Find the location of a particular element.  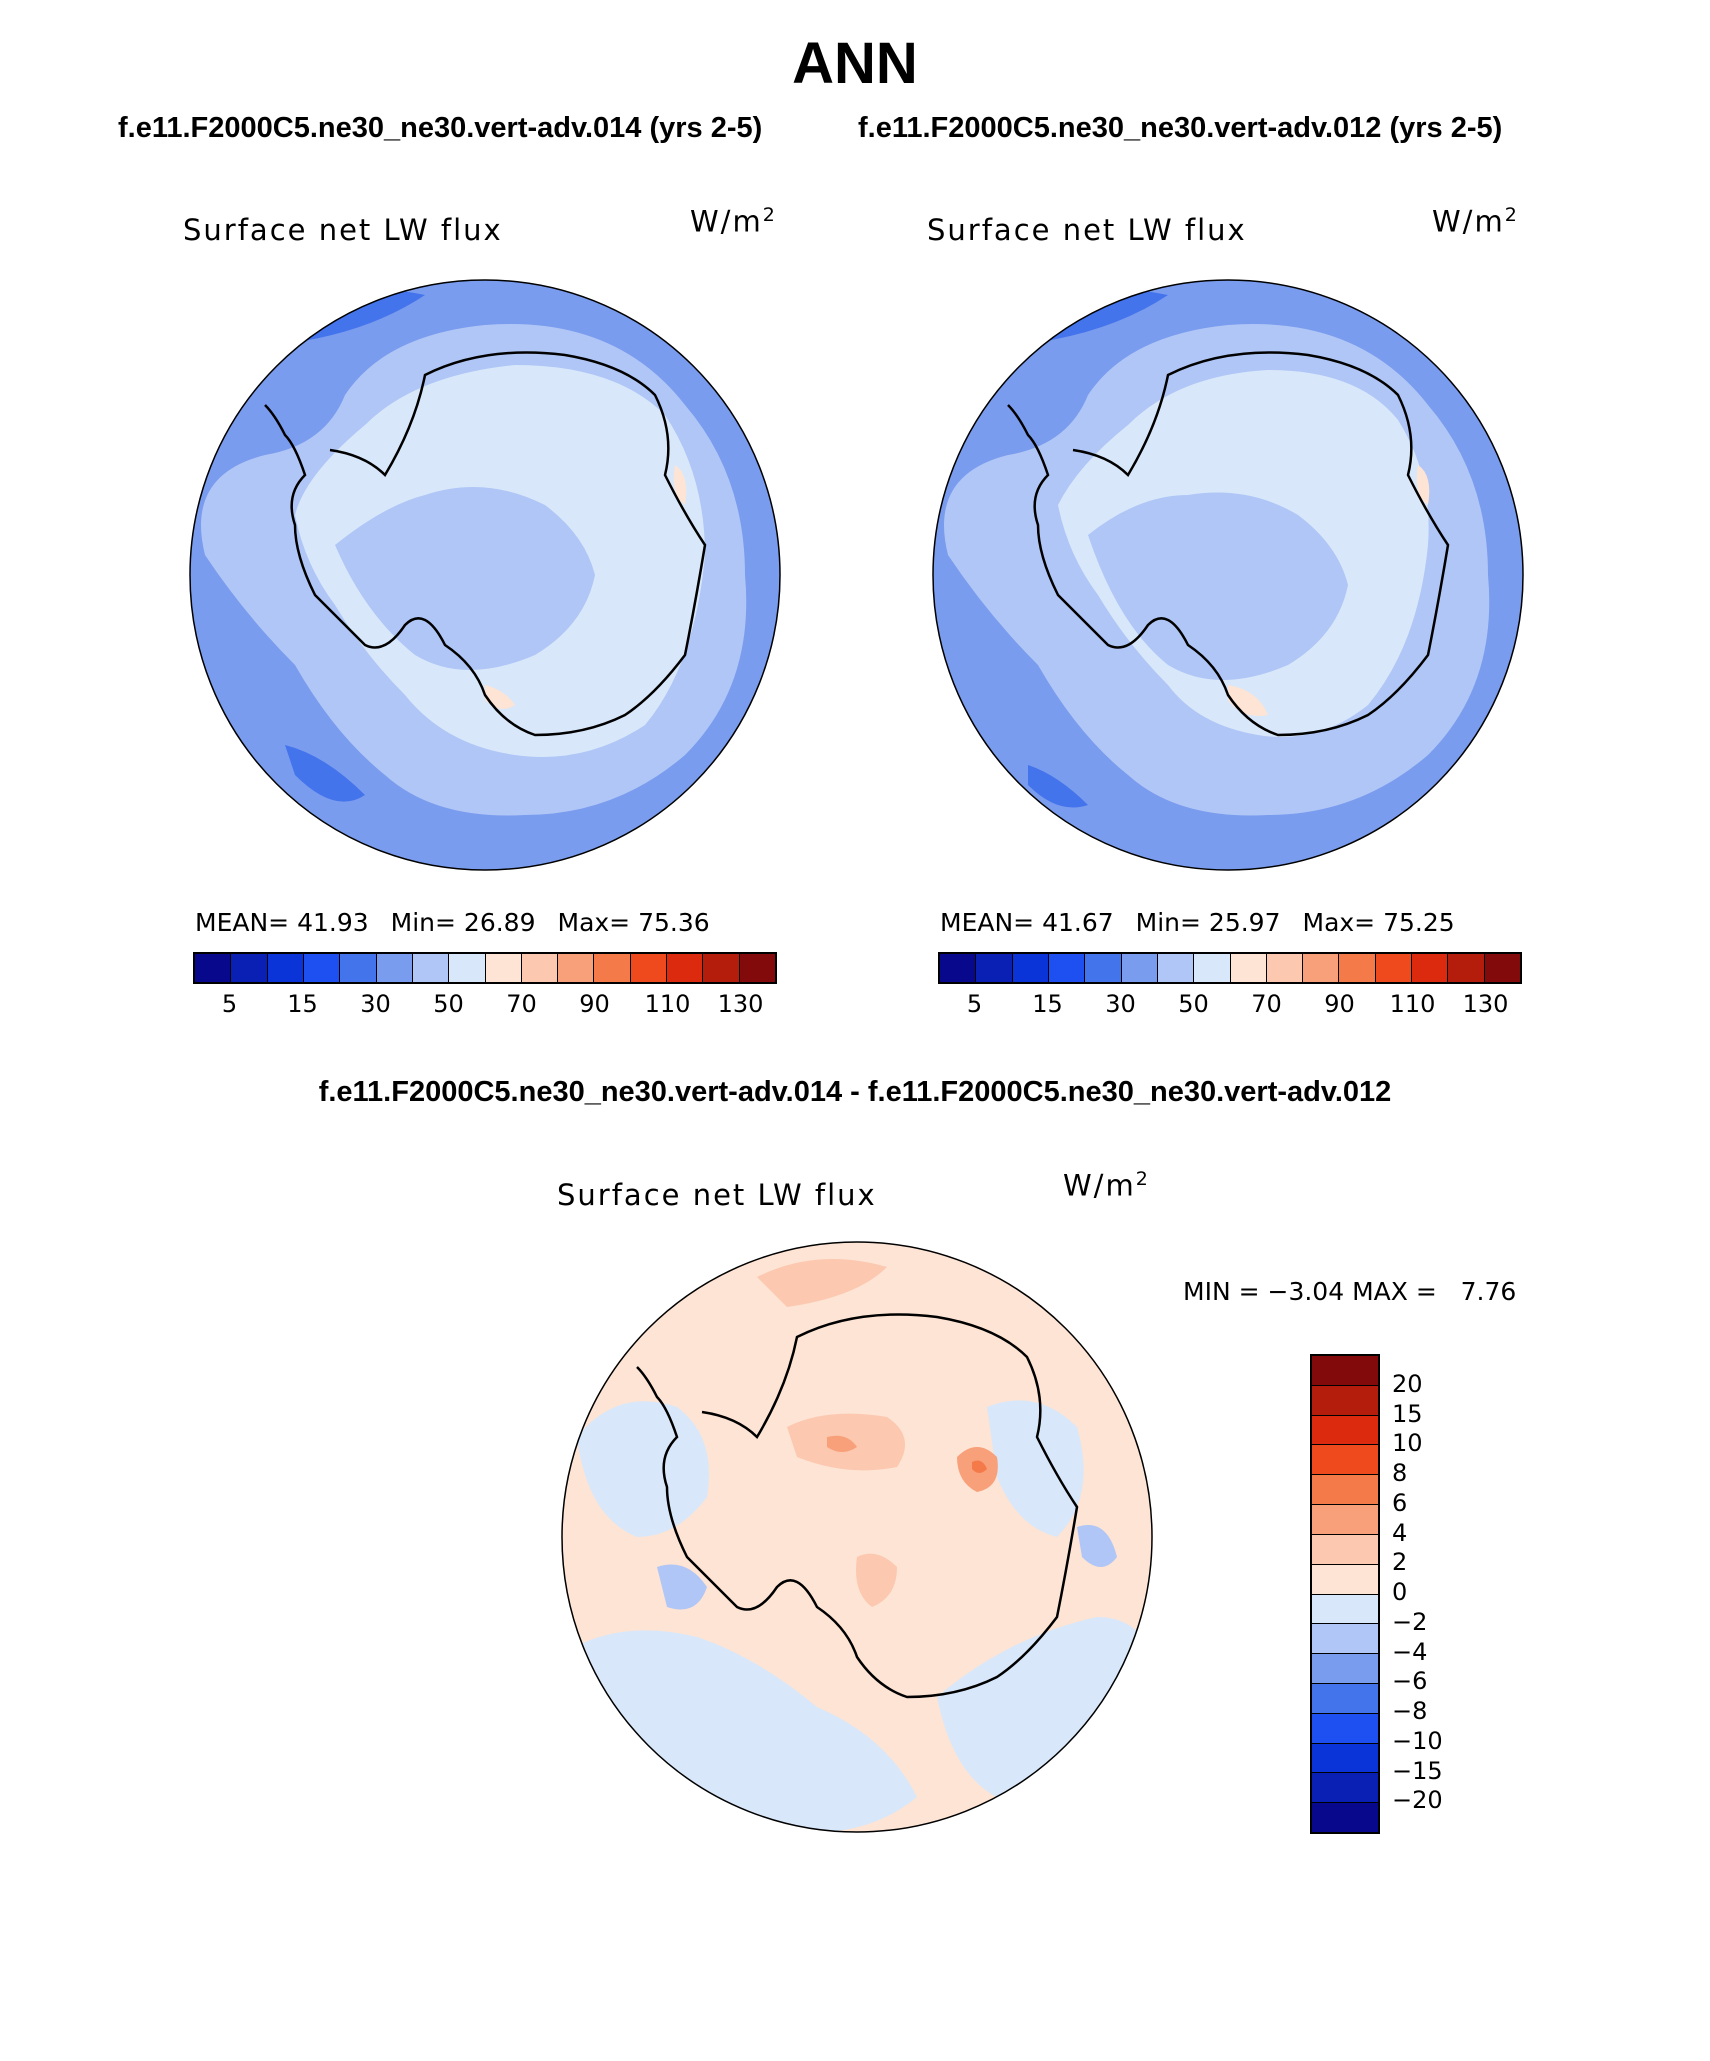

left-variable-label: Surface net LW flux is located at coordinates (343, 230).